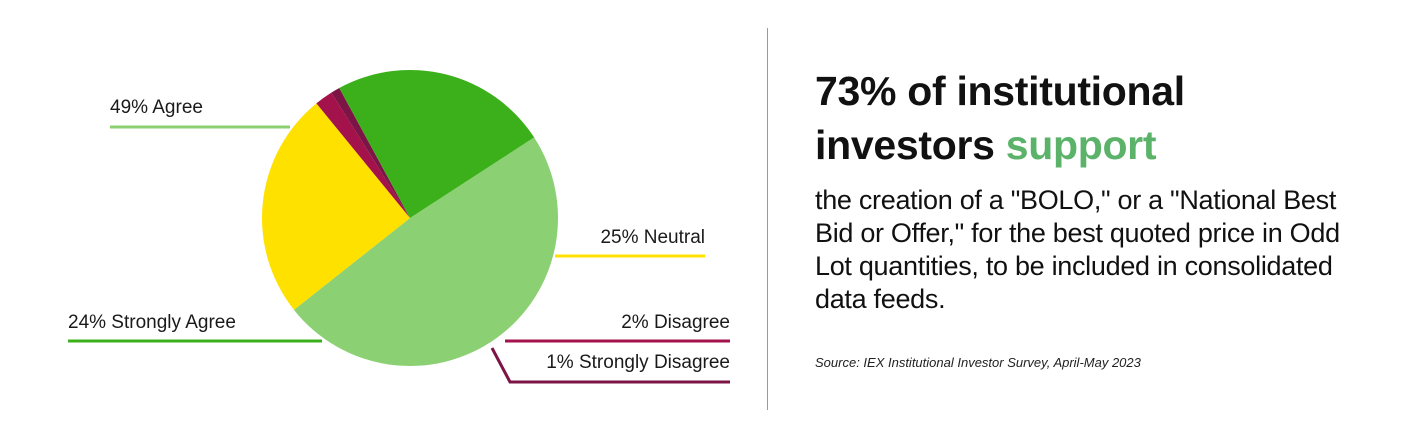 The image size is (1409, 437). I want to click on slice-label-2: 2% Disagree, so click(675, 322).